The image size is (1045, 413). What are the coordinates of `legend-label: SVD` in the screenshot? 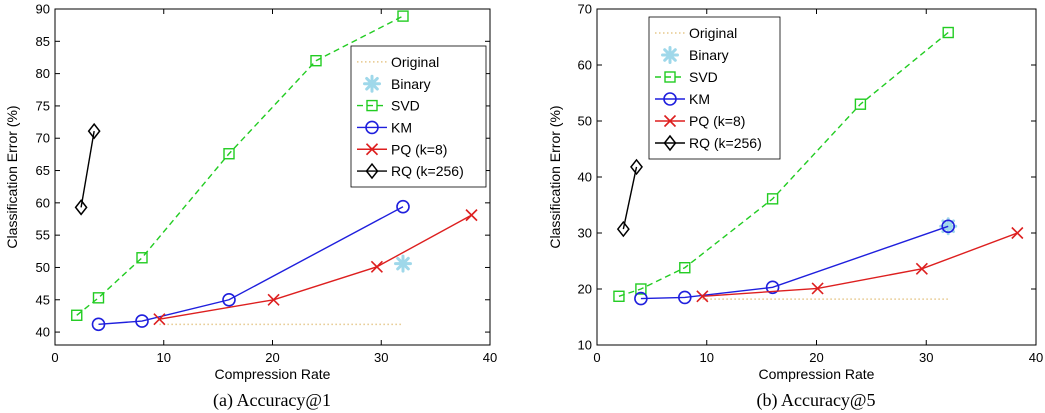 It's located at (405, 106).